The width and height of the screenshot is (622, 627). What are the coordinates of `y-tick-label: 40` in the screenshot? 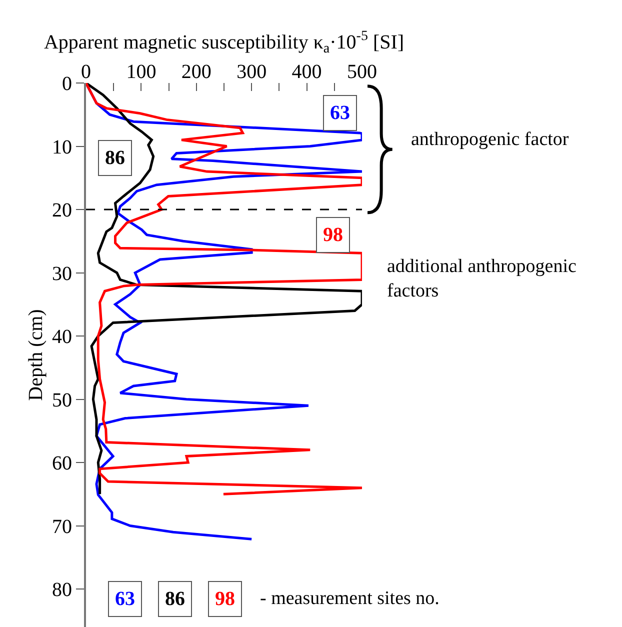 It's located at (62, 337).